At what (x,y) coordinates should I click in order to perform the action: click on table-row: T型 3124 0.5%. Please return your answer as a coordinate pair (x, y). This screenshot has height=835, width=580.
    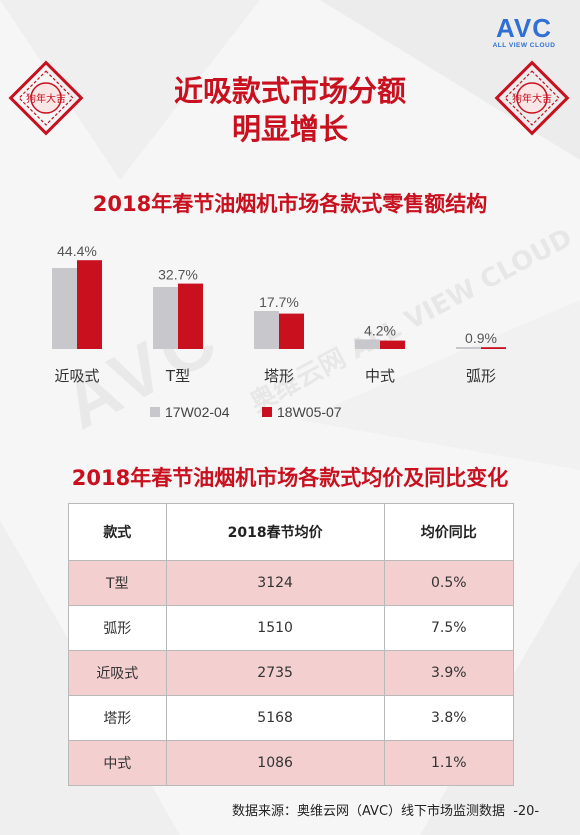
    Looking at the image, I should click on (291, 583).